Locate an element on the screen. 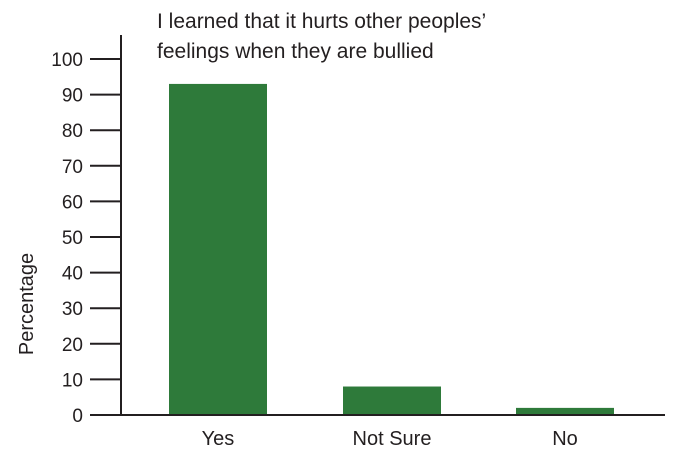 This screenshot has height=453, width=679. chart-title-line-2: feelings when they are bullied is located at coordinates (295, 51).